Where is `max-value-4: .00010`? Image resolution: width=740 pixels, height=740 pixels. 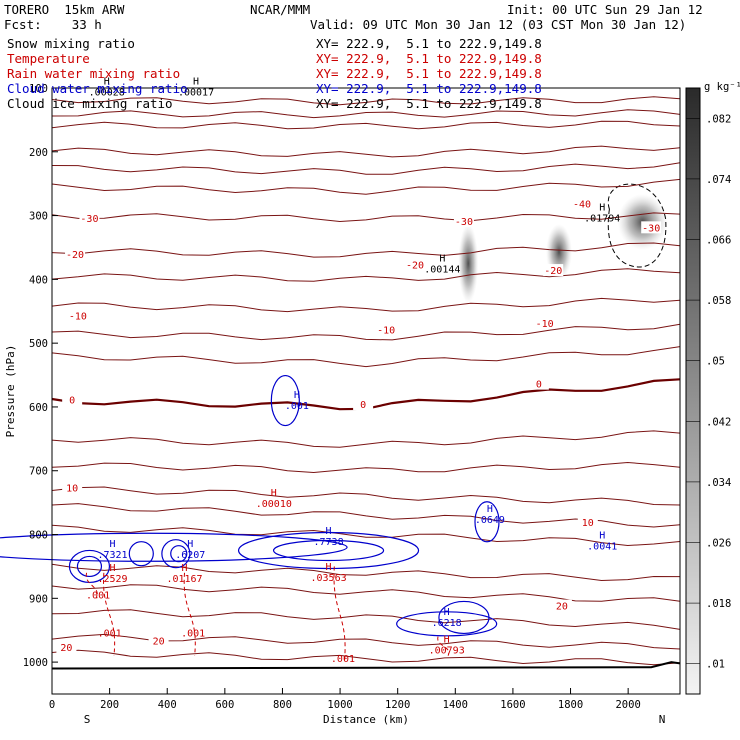
max-value-4: .00010 is located at coordinates (274, 504).